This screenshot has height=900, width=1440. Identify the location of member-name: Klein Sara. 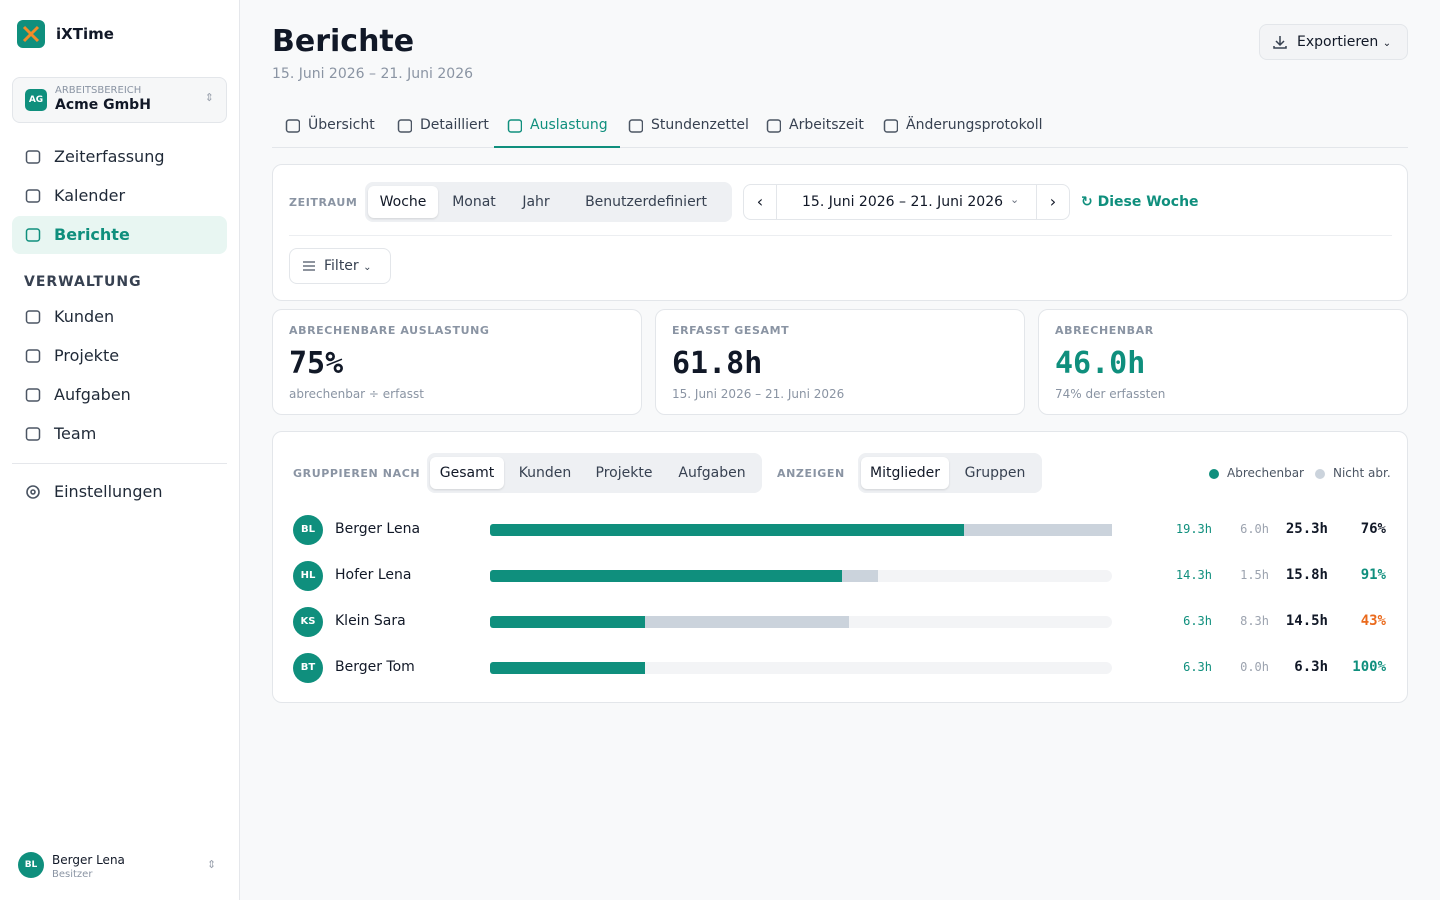
(370, 621).